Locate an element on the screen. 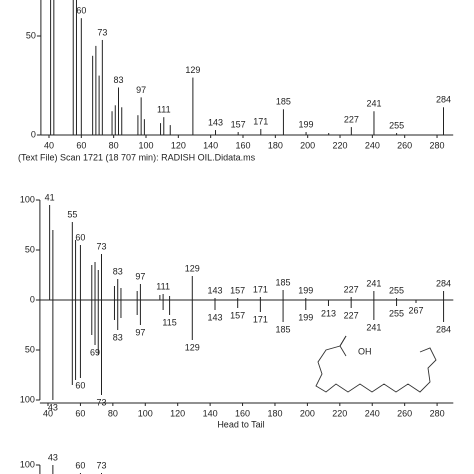 The height and width of the screenshot is (474, 474). peak-label: 69 is located at coordinates (95, 352).